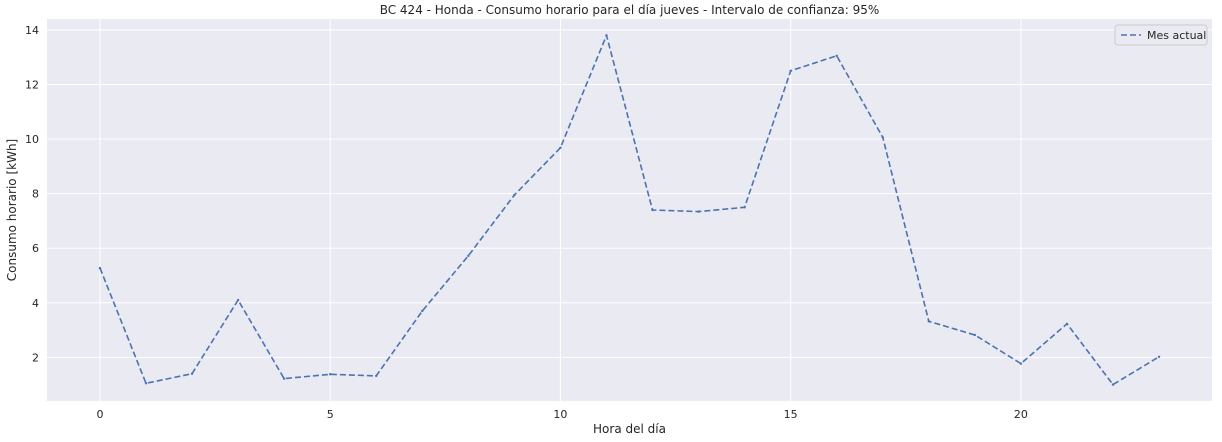  I want to click on y-tick-label: 10, so click(32, 139).